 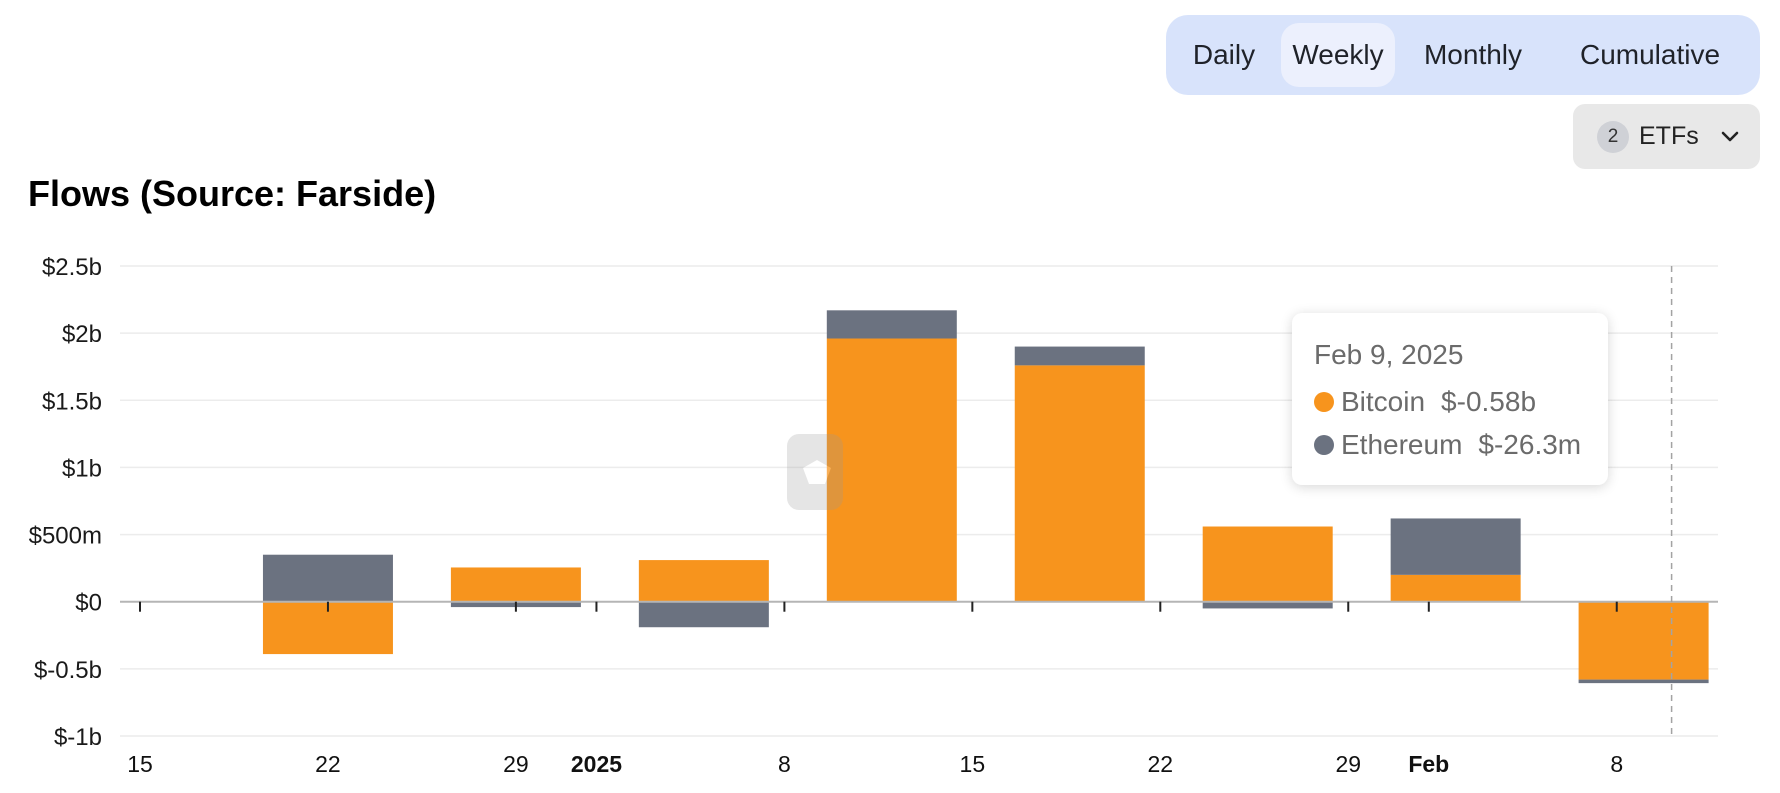 I want to click on etf-selector-button: 2 ETFs, so click(x=1666, y=136).